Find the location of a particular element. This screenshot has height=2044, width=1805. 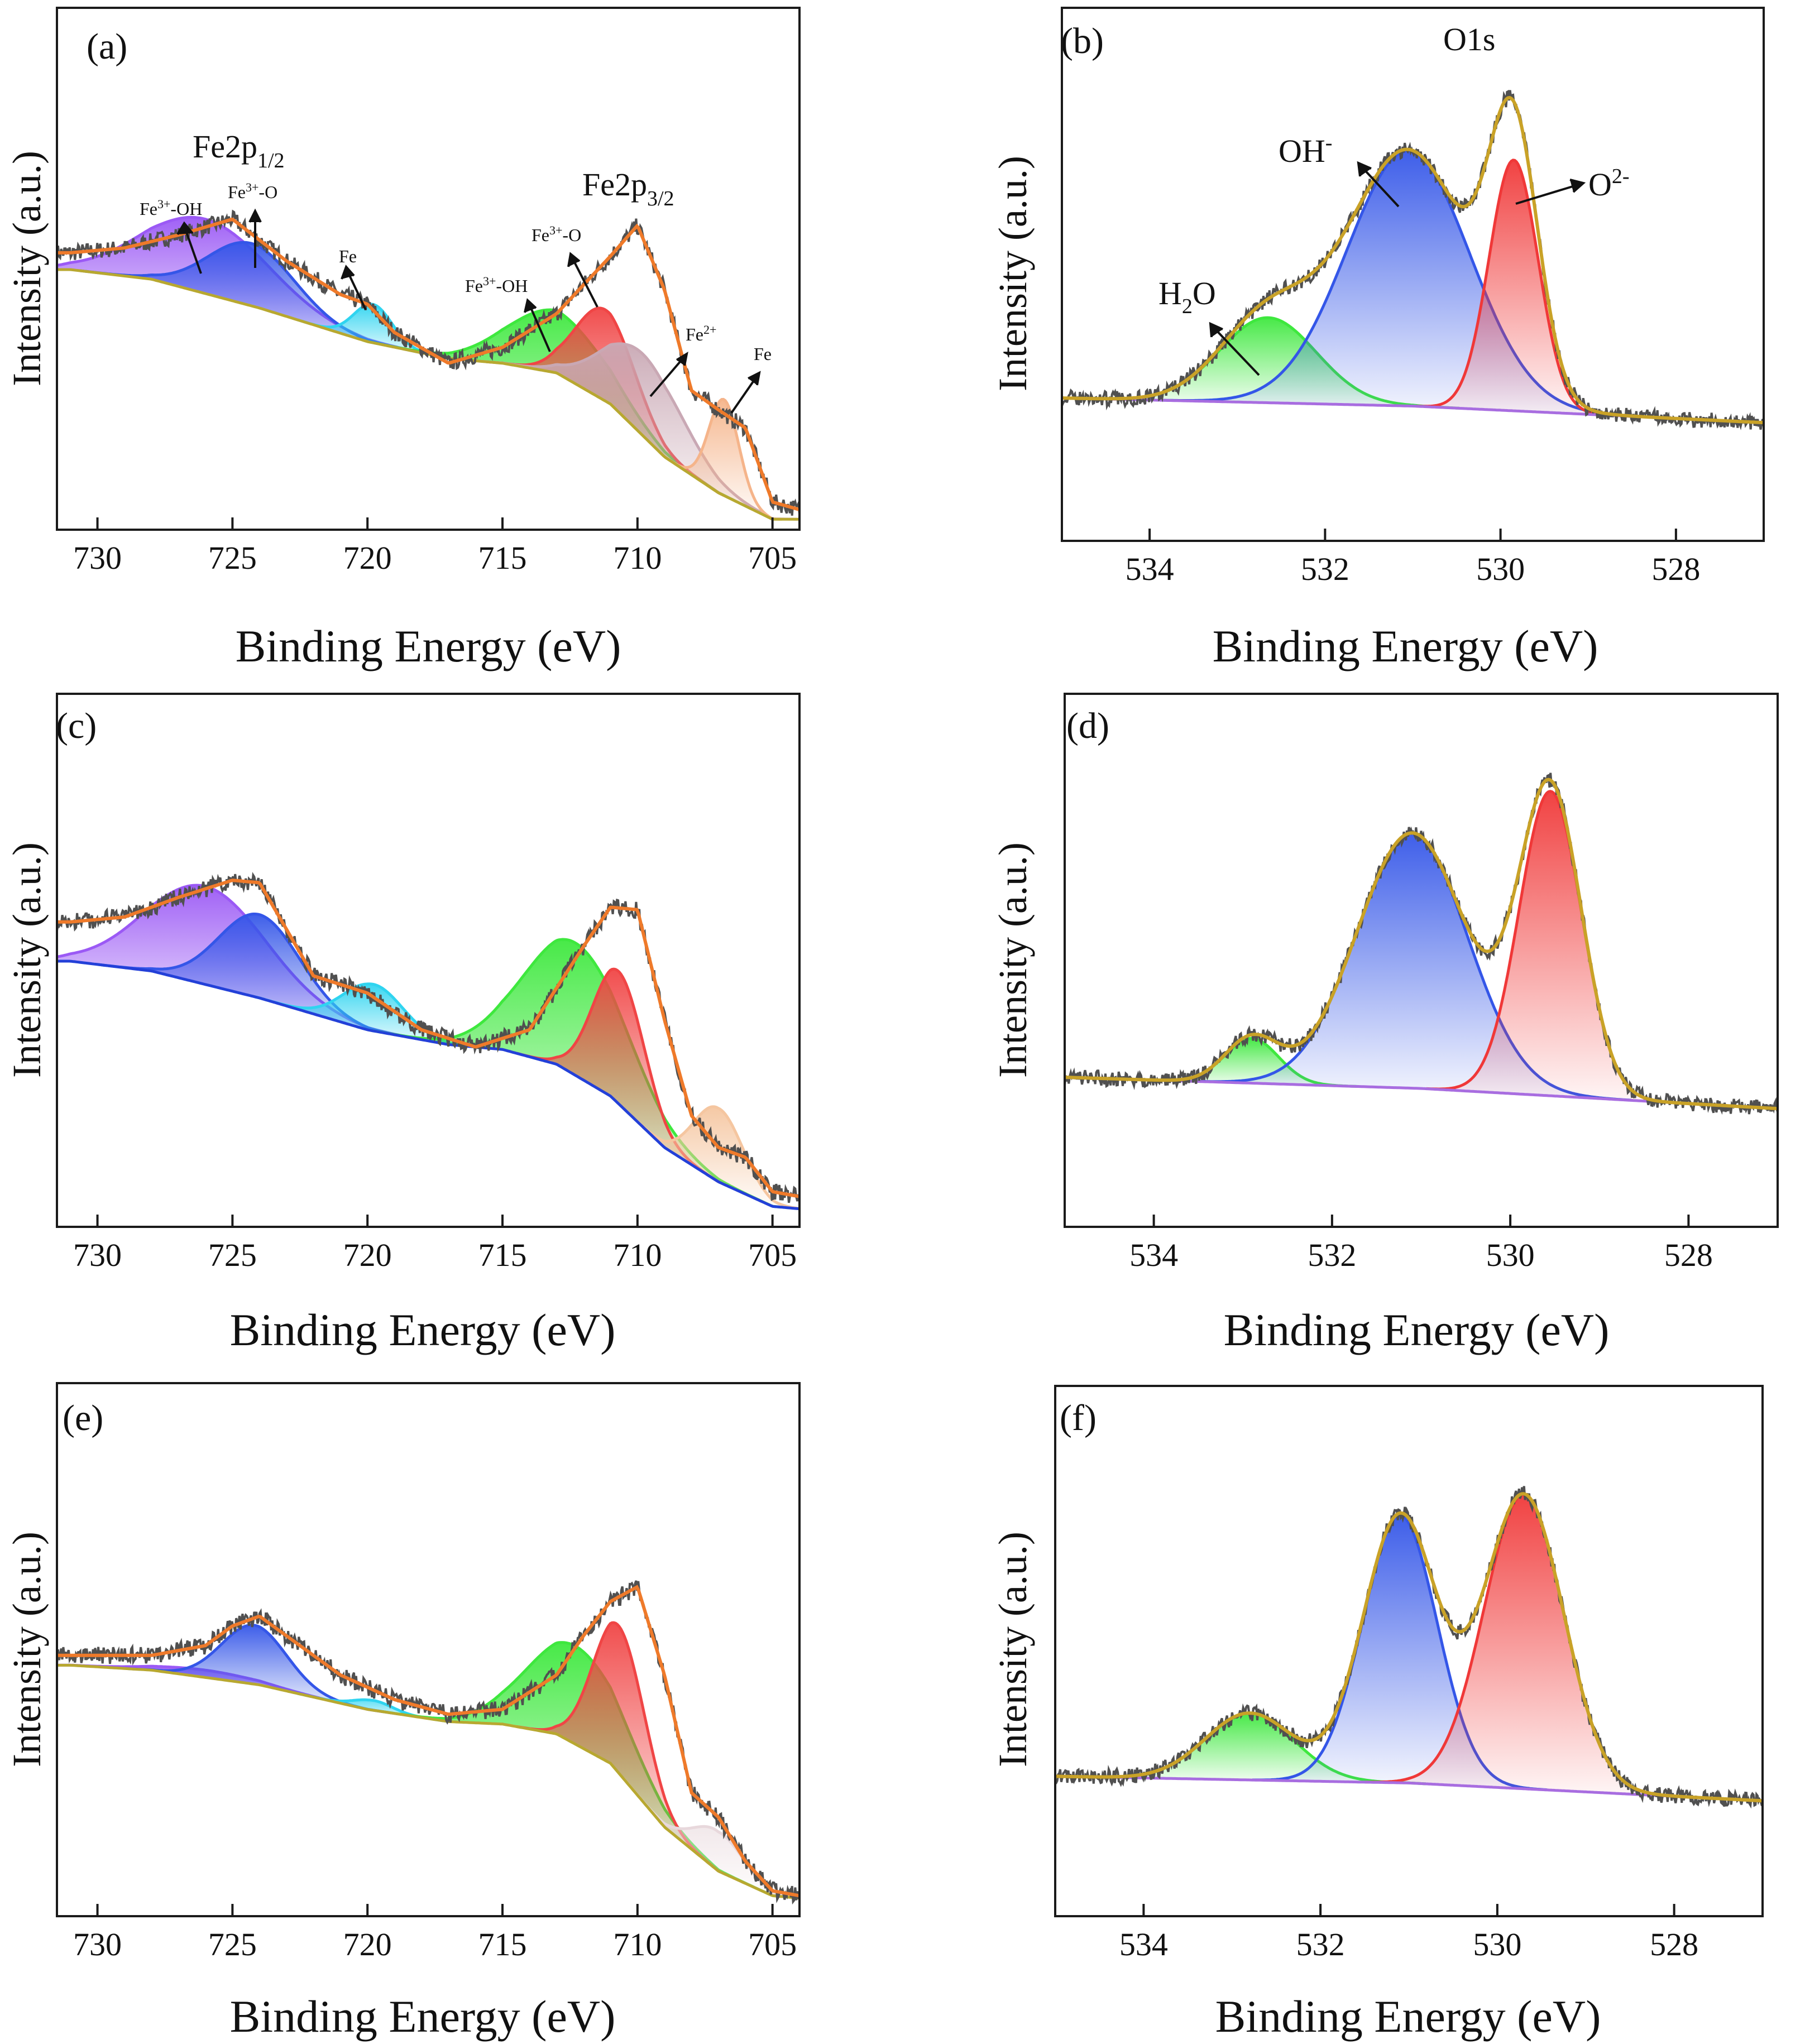

panel-e-ylabel: Intensity (a.u.) is located at coordinates (26, 1649).